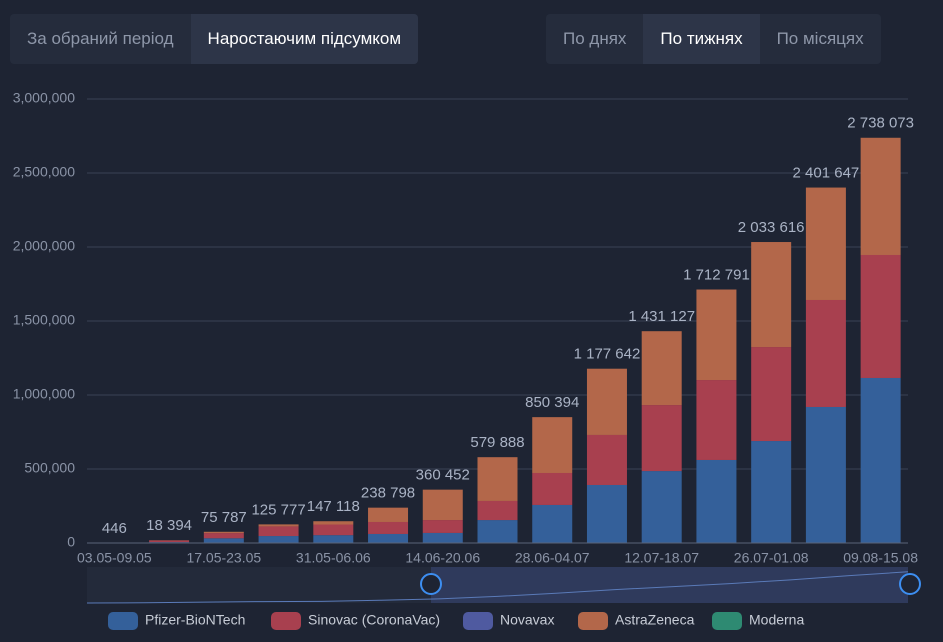 The width and height of the screenshot is (943, 642). I want to click on total-label: 125 777, so click(278, 509).